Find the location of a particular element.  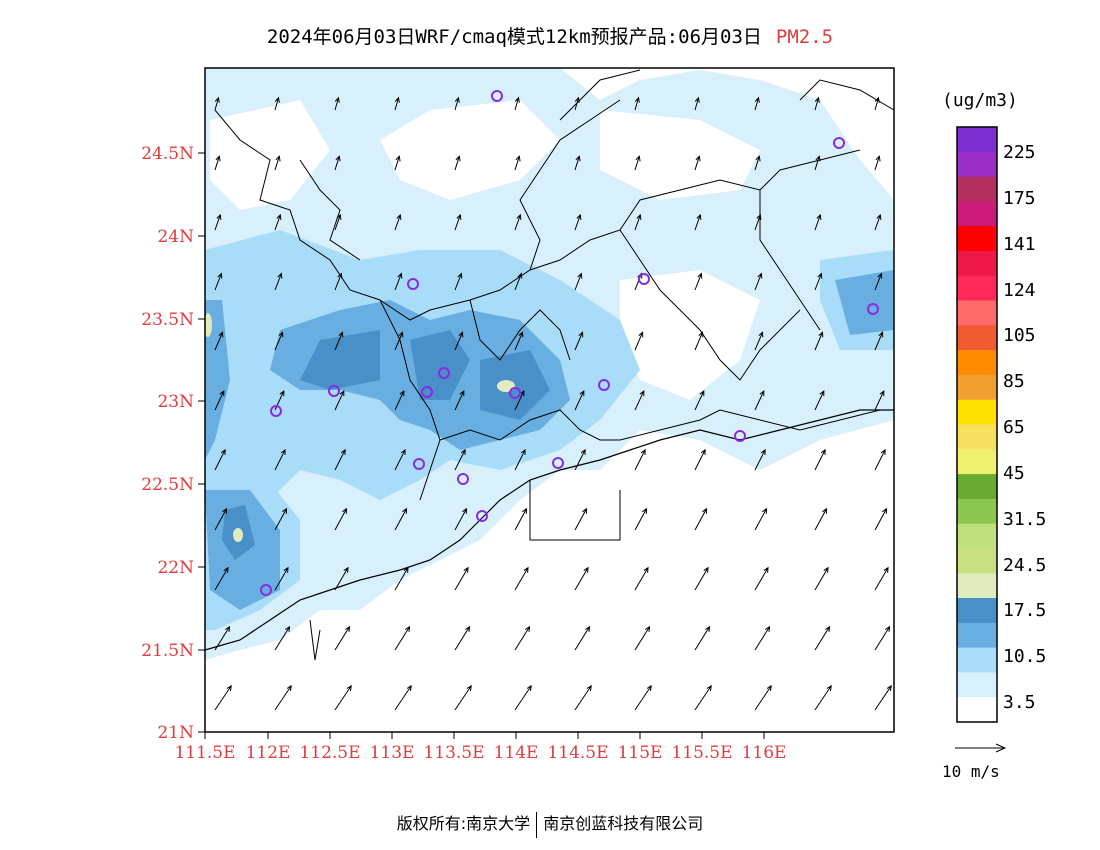

colorbar-label: 141 is located at coordinates (1019, 244).